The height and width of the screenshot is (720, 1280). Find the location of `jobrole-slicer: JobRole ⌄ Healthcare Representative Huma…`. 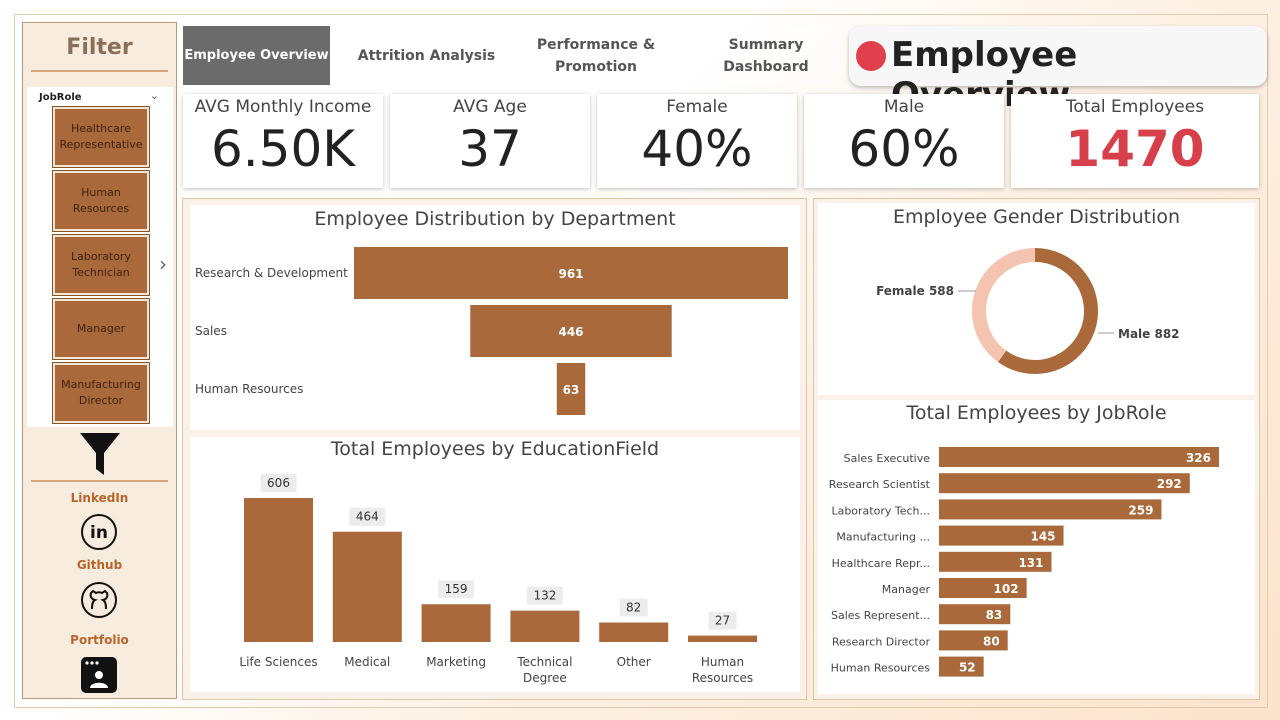

jobrole-slicer: JobRole ⌄ Healthcare Representative Huma… is located at coordinates (100, 257).